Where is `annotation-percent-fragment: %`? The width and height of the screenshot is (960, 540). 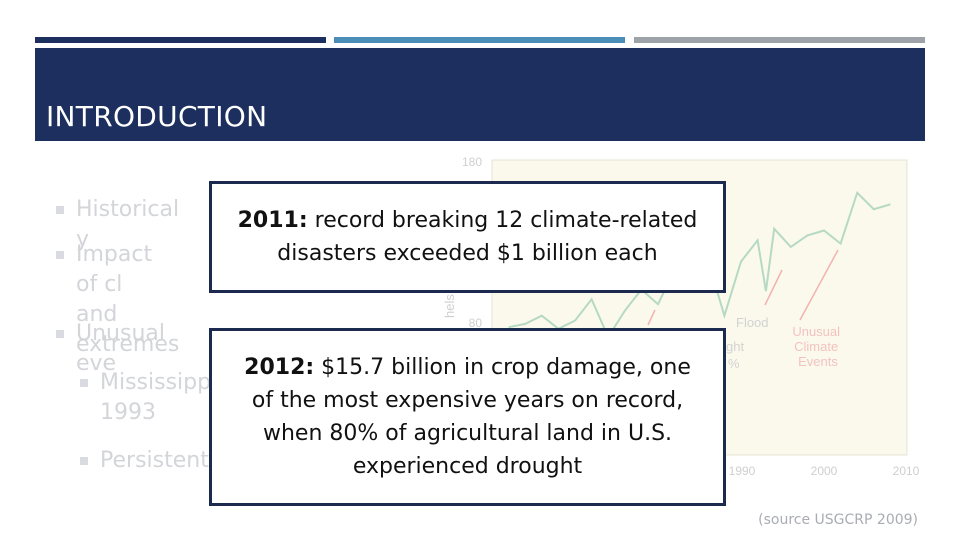
annotation-percent-fragment: % is located at coordinates (734, 363).